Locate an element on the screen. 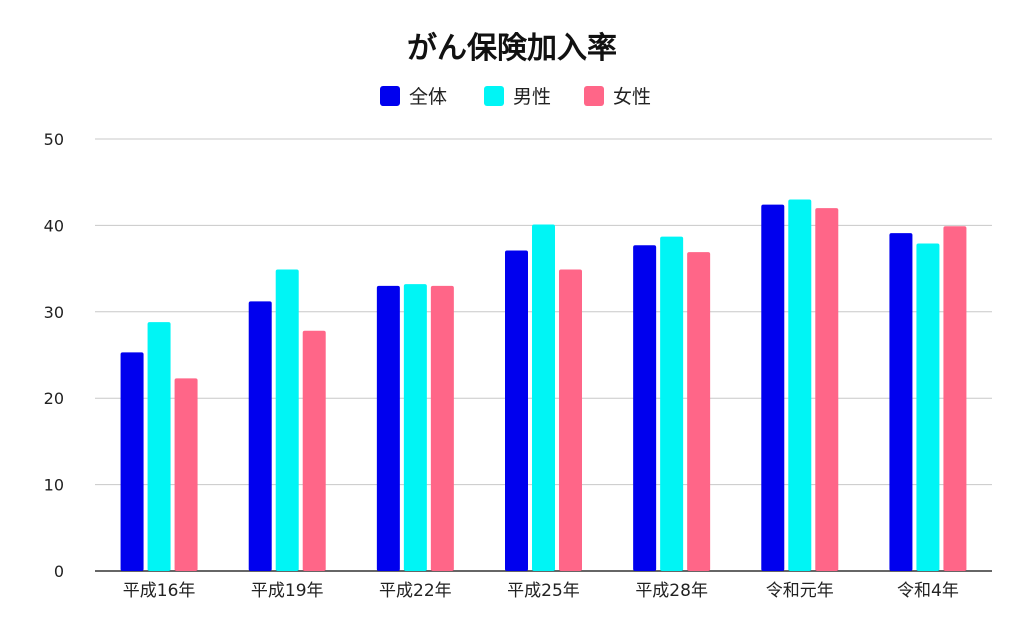 The image size is (1024, 633). x-tick-label: 平成19年 is located at coordinates (287, 591).